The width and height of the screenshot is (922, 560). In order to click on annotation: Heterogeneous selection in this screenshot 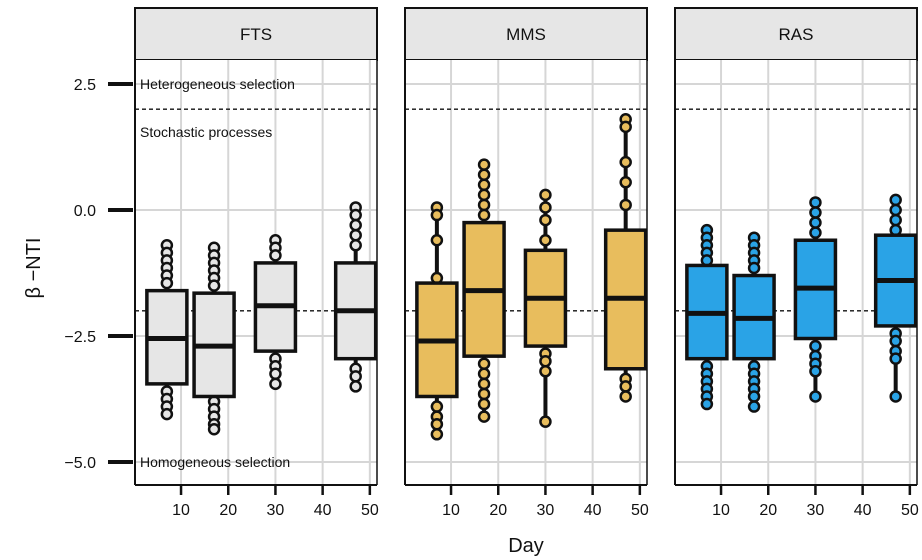, I will do `click(217, 84)`.